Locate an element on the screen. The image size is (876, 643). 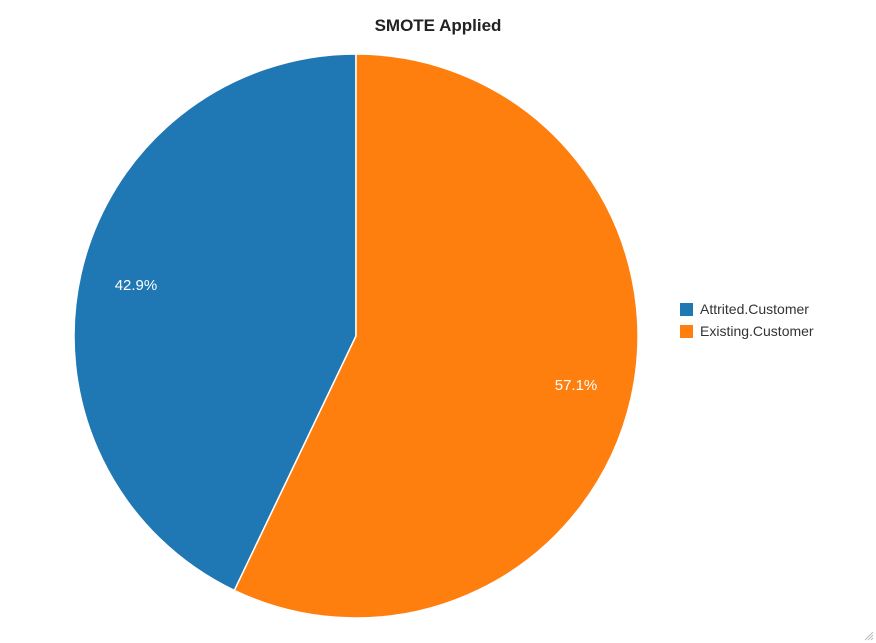
legend-label-attrited: Attrited.Customer is located at coordinates (754, 309).